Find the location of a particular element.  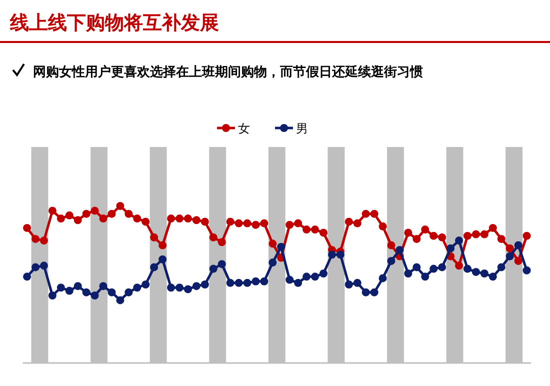

legend-label: 男 is located at coordinates (302, 129).